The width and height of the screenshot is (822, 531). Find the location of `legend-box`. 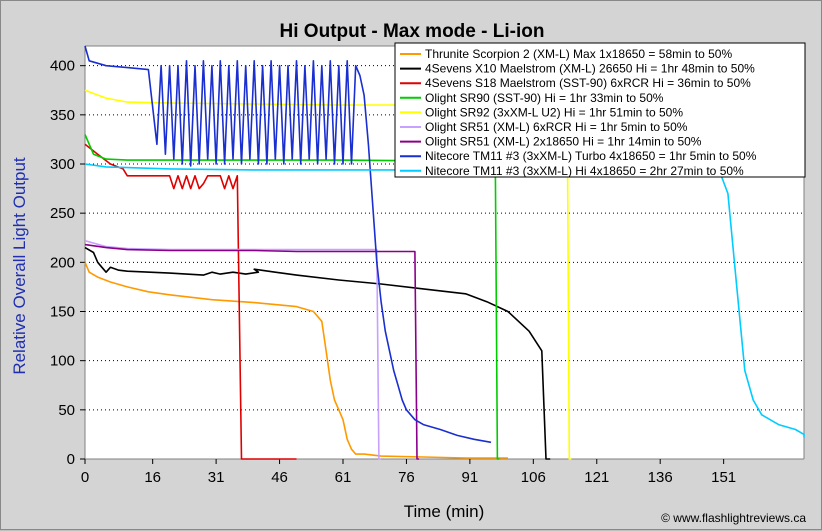

legend-box is located at coordinates (600, 110).